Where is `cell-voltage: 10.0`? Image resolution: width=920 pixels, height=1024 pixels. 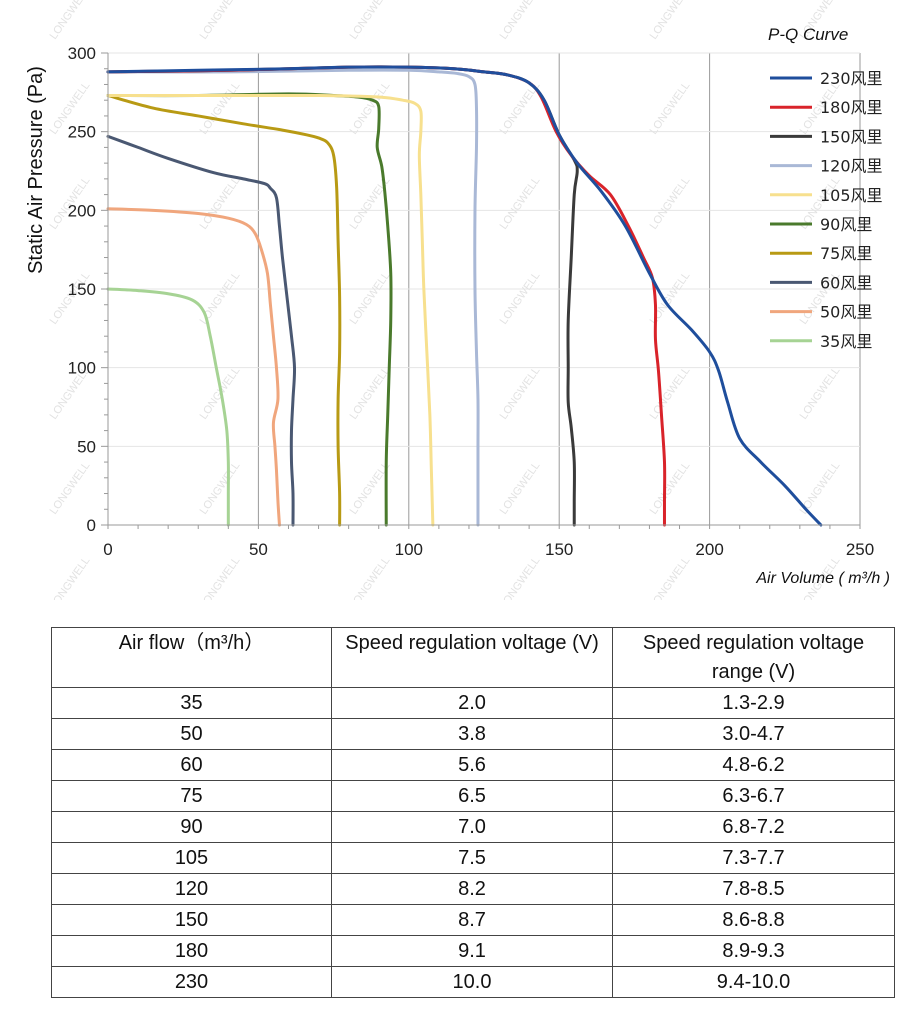 cell-voltage: 10.0 is located at coordinates (472, 982).